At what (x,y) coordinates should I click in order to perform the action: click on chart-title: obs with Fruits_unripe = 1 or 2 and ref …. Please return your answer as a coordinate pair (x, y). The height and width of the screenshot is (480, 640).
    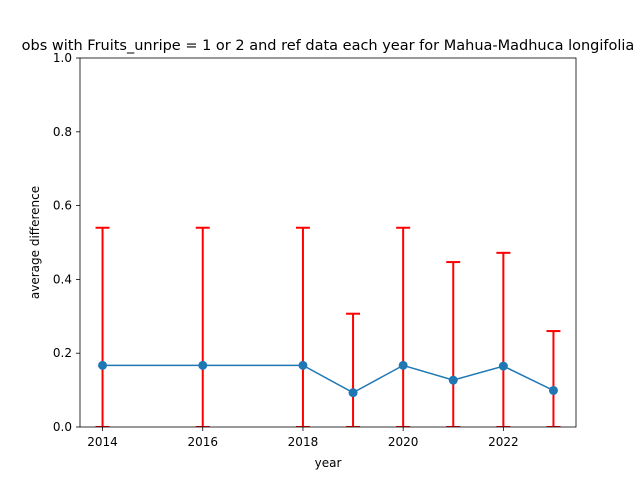
    Looking at the image, I should click on (328, 46).